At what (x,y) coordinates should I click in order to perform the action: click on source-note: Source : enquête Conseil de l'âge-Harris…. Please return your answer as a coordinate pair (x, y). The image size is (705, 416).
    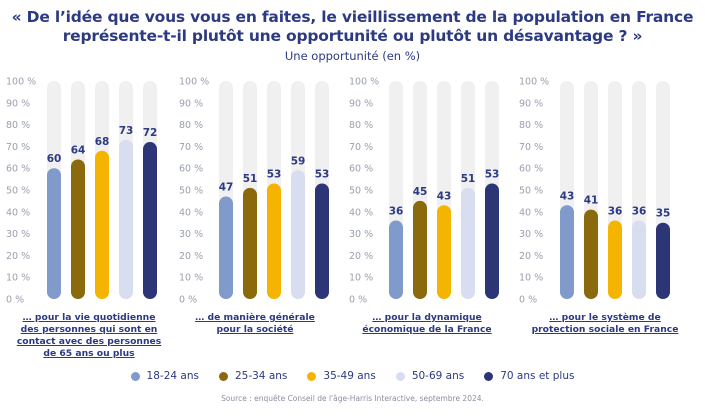
    Looking at the image, I should click on (352, 398).